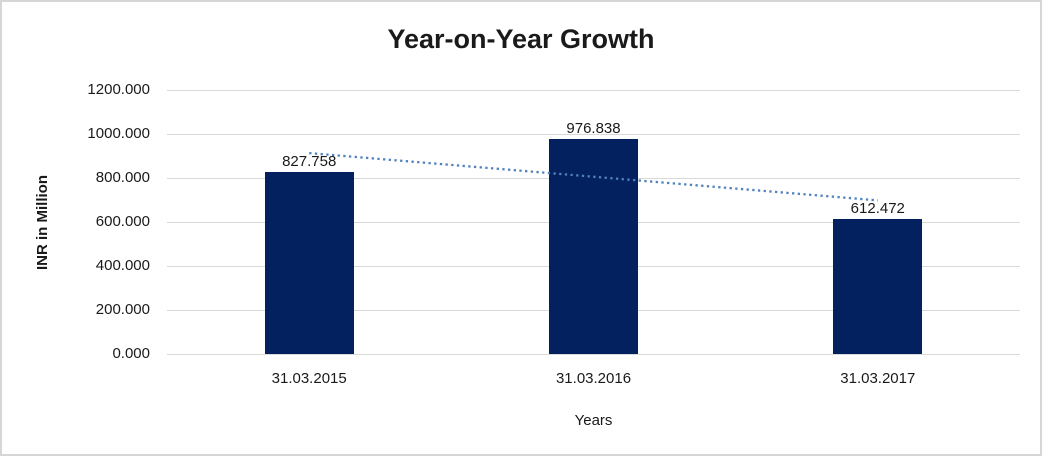  I want to click on x-tick-label: 31.03.2016, so click(593, 378).